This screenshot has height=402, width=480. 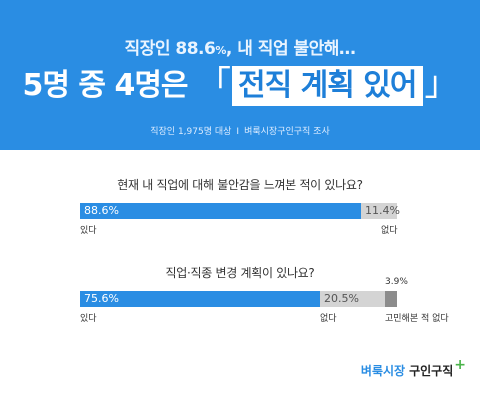 What do you see at coordinates (382, 210) in the screenshot?
I see `bar-value-label: 11.4%` at bounding box center [382, 210].